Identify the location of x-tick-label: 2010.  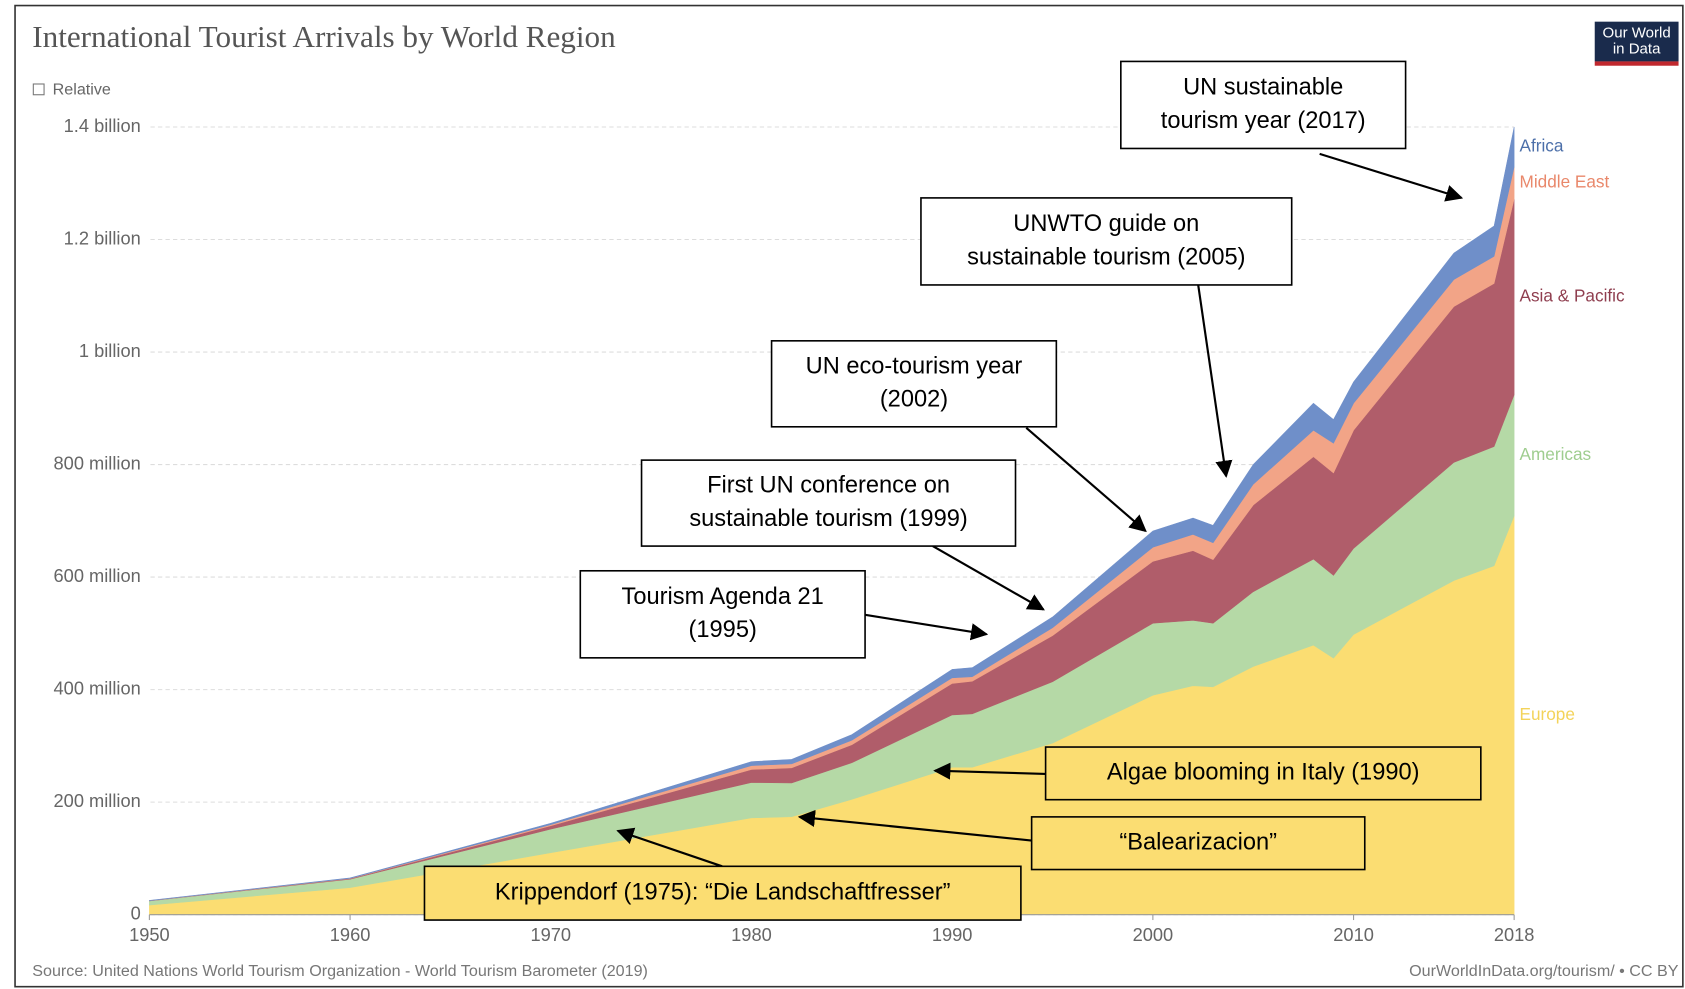
(1353, 934).